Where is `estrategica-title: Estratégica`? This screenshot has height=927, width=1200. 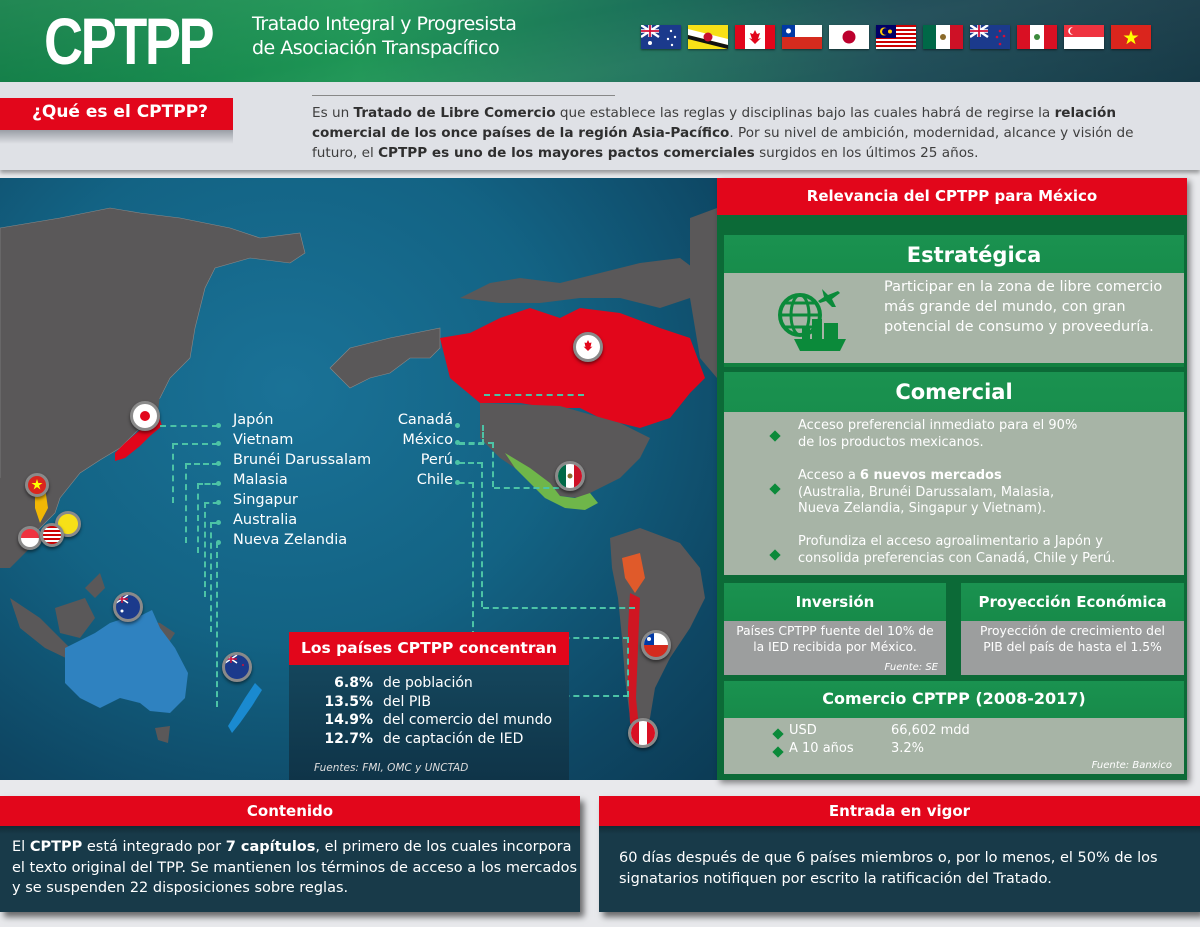
estrategica-title: Estratégica is located at coordinates (974, 255).